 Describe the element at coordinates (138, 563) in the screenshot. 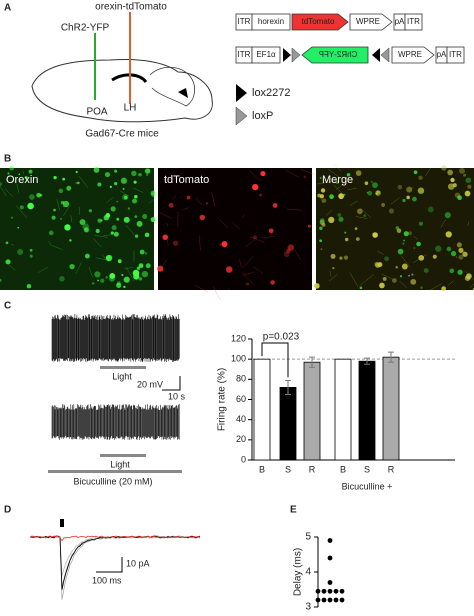

I see `scale-label: 10 pA` at that location.